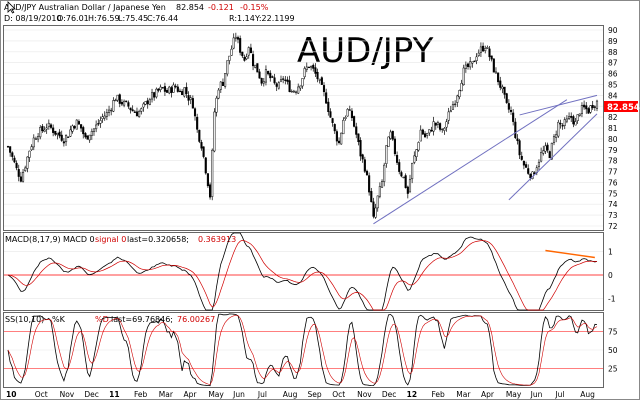 This screenshot has height=400, width=640. I want to click on price-tick-label: 81, so click(613, 128).